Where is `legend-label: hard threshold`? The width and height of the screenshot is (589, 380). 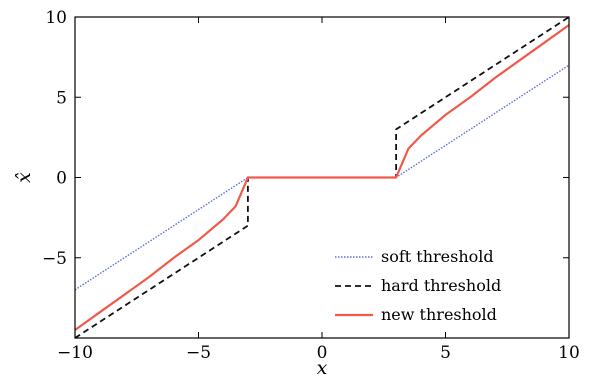
legend-label: hard threshold is located at coordinates (441, 285).